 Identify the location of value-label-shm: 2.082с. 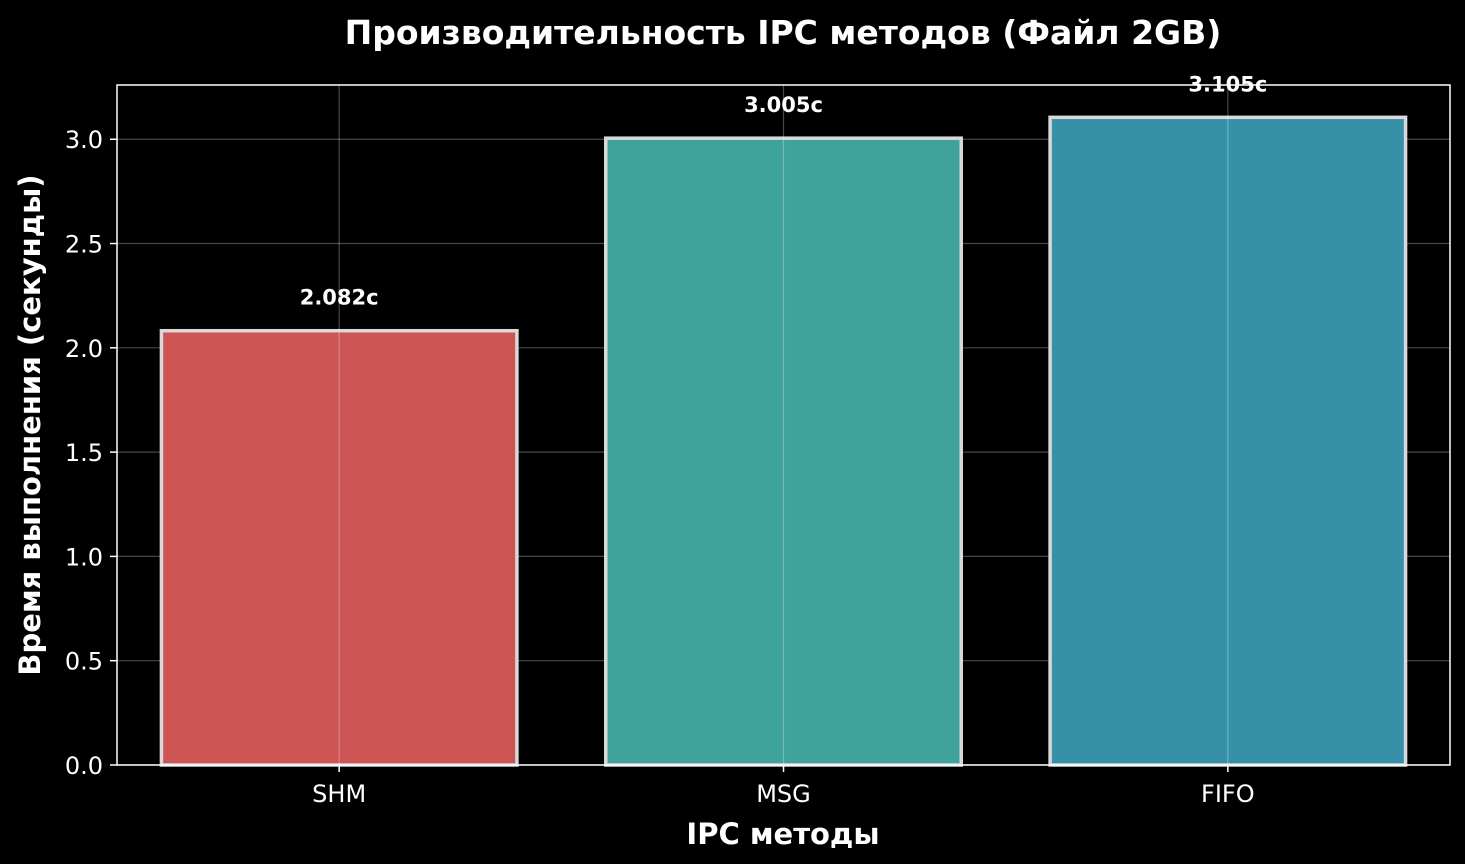
(339, 298).